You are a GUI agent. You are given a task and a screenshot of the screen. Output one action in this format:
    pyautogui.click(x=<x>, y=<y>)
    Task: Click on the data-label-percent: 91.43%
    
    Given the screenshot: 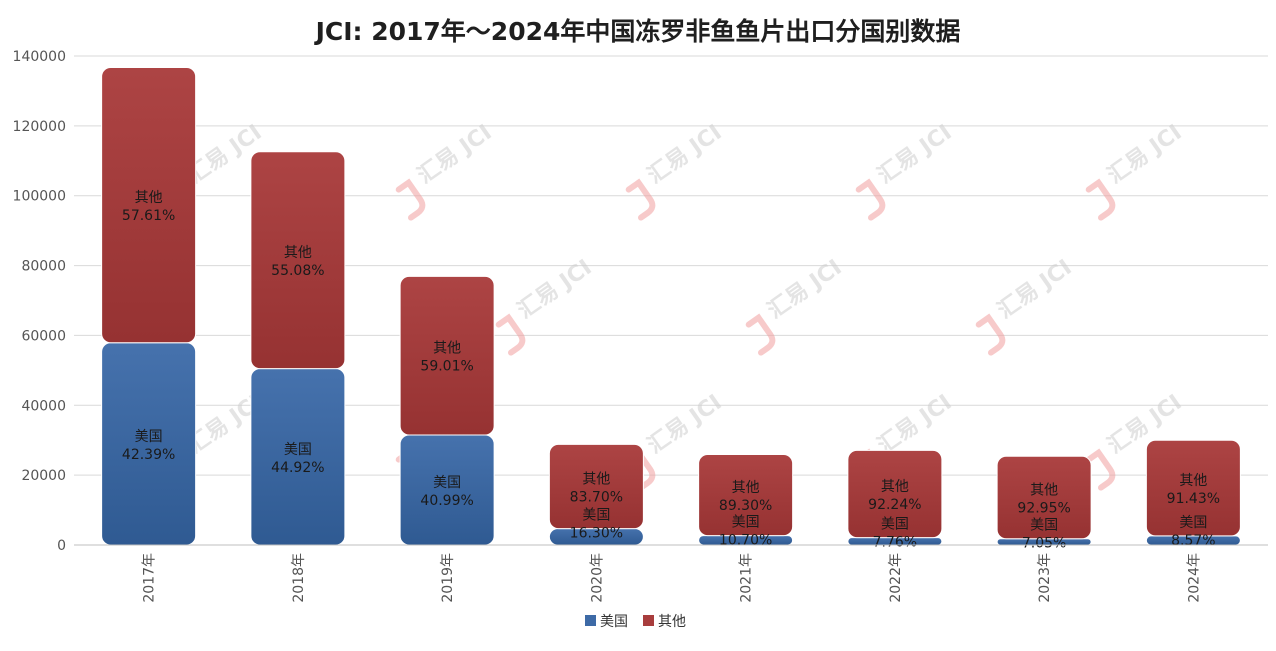 What is the action you would take?
    pyautogui.click(x=1193, y=499)
    